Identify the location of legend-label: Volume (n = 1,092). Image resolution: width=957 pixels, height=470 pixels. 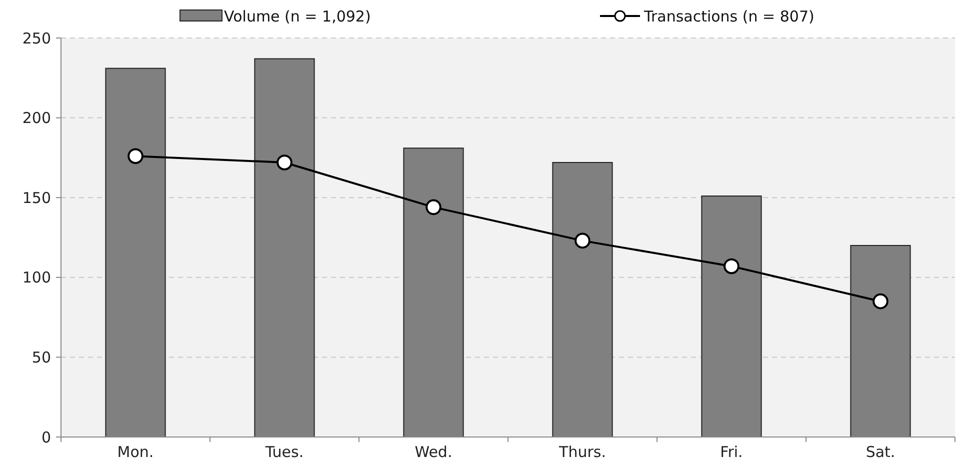
(297, 16).